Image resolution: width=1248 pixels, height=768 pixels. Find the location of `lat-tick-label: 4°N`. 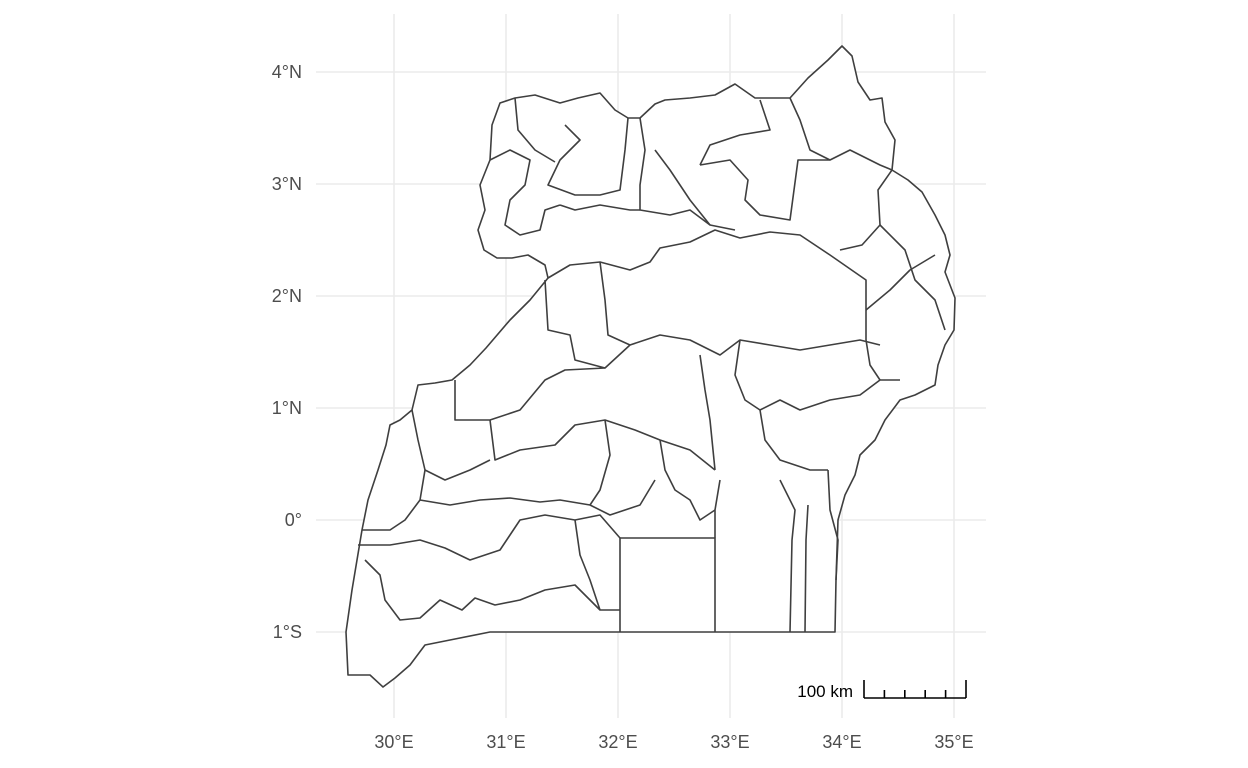

lat-tick-label: 4°N is located at coordinates (287, 72).